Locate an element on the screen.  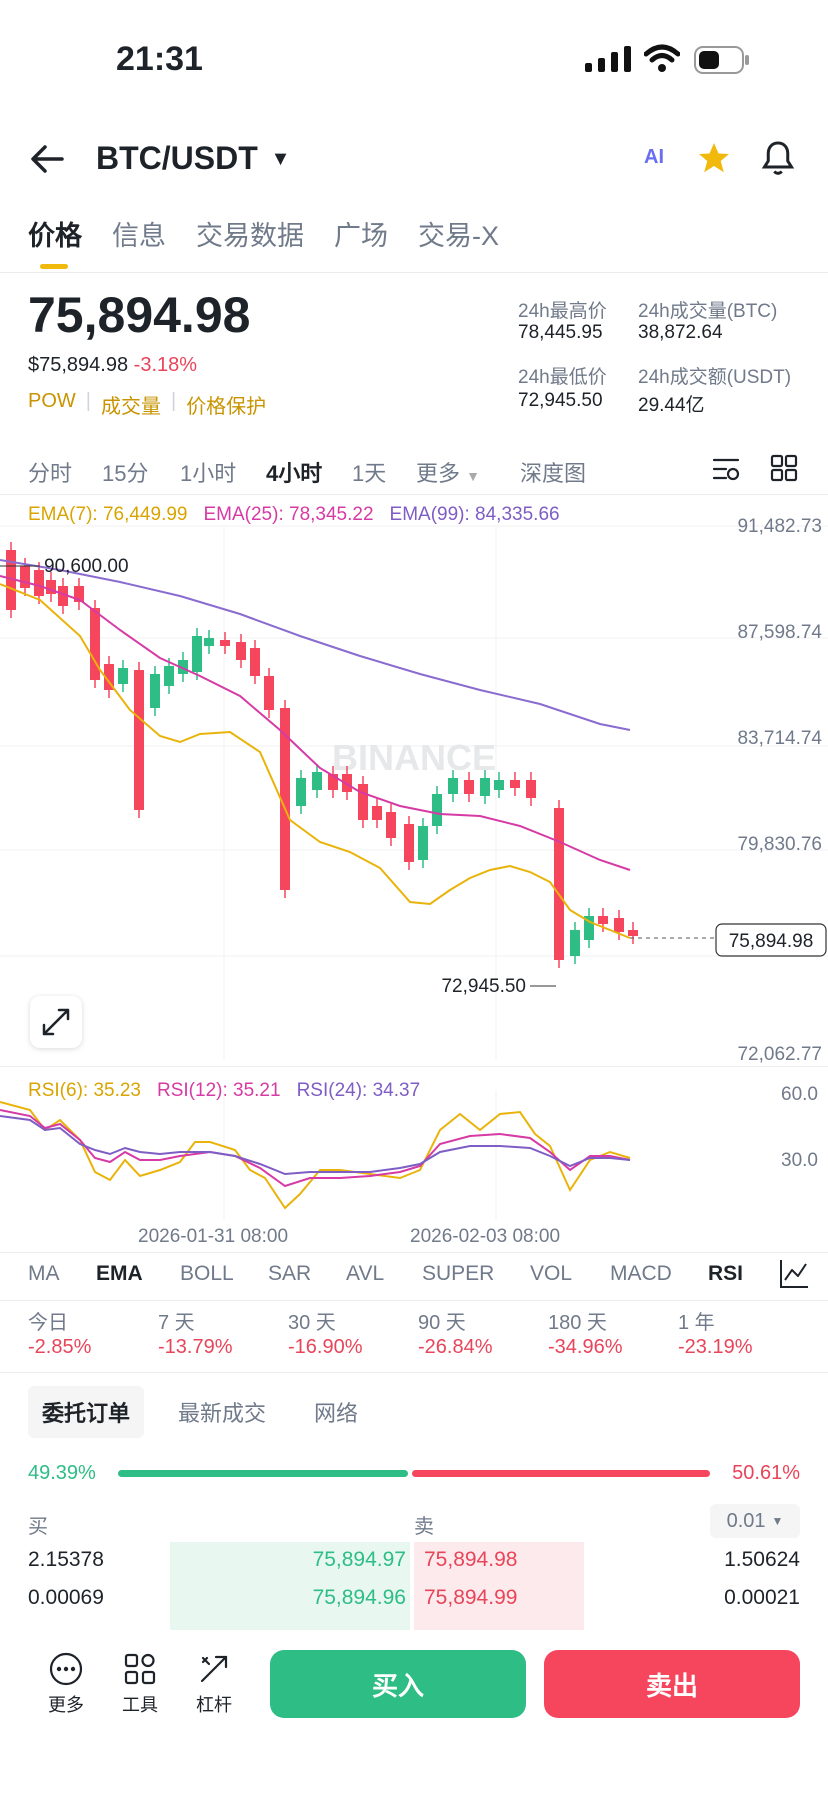
stat-vol-usdt-label: 24h成交额(USDT) is located at coordinates (715, 377).